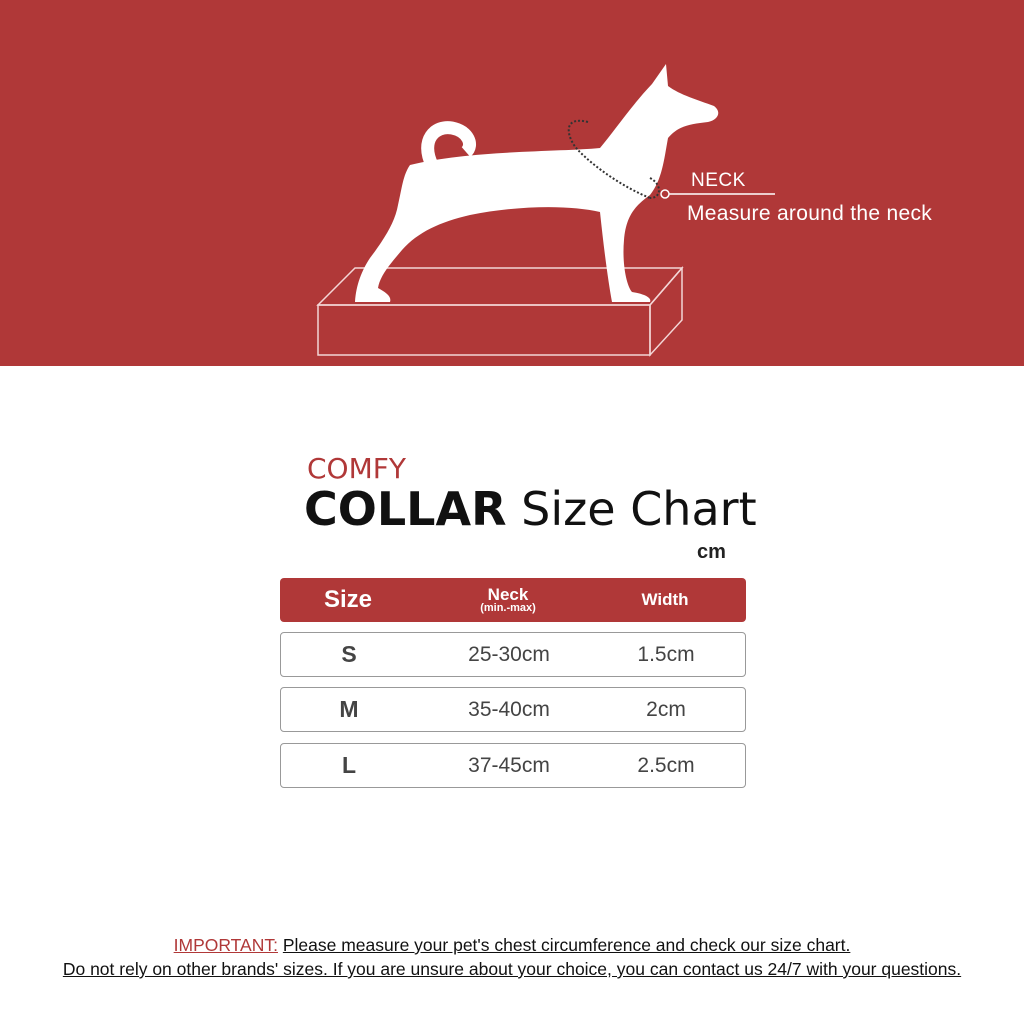 This screenshot has height=1024, width=1024. I want to click on header-neck-sub: (min.-max), so click(508, 608).